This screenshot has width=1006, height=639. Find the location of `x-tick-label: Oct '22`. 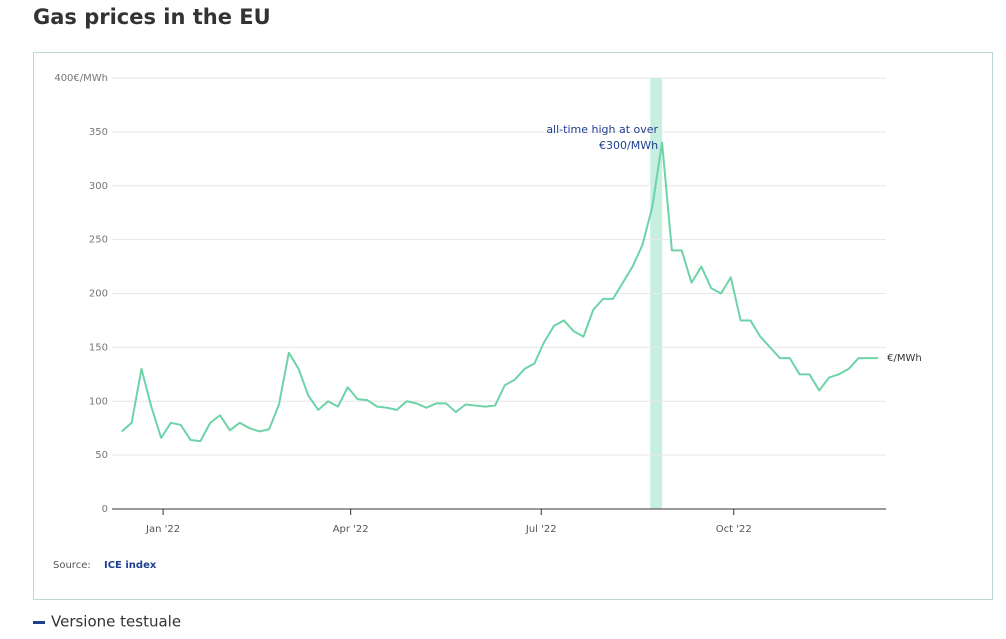

x-tick-label: Oct '22 is located at coordinates (734, 529).